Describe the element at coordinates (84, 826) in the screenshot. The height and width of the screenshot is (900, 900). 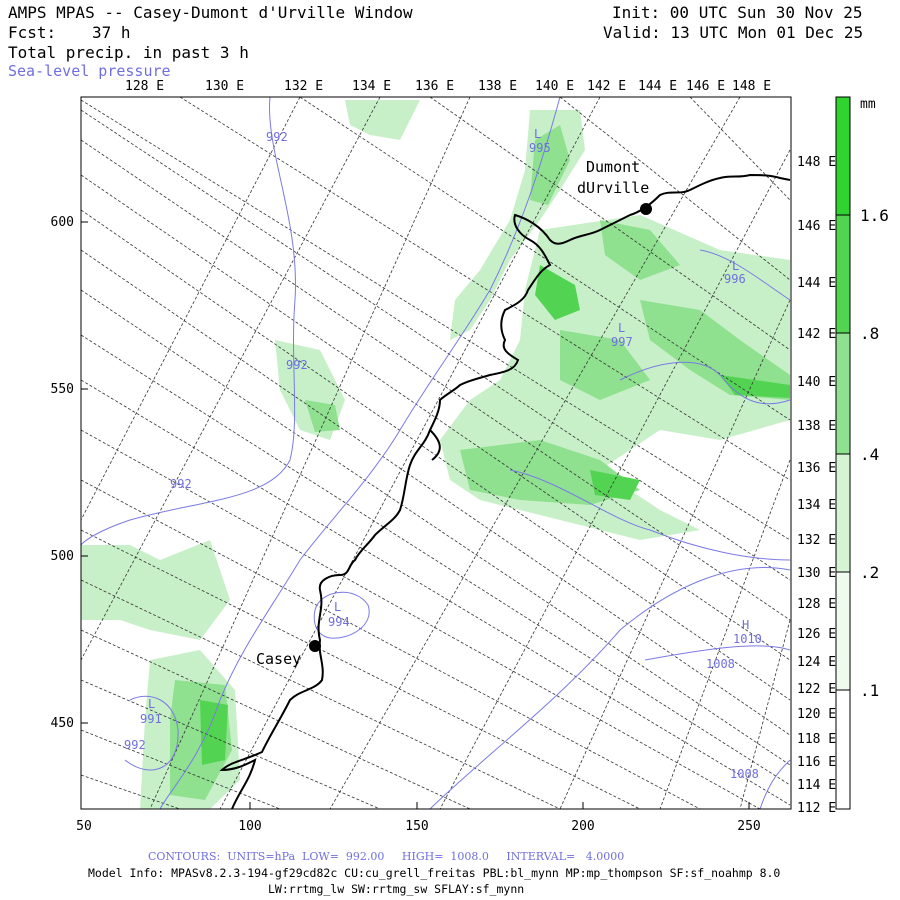
I see `x-tick-label: 50` at that location.